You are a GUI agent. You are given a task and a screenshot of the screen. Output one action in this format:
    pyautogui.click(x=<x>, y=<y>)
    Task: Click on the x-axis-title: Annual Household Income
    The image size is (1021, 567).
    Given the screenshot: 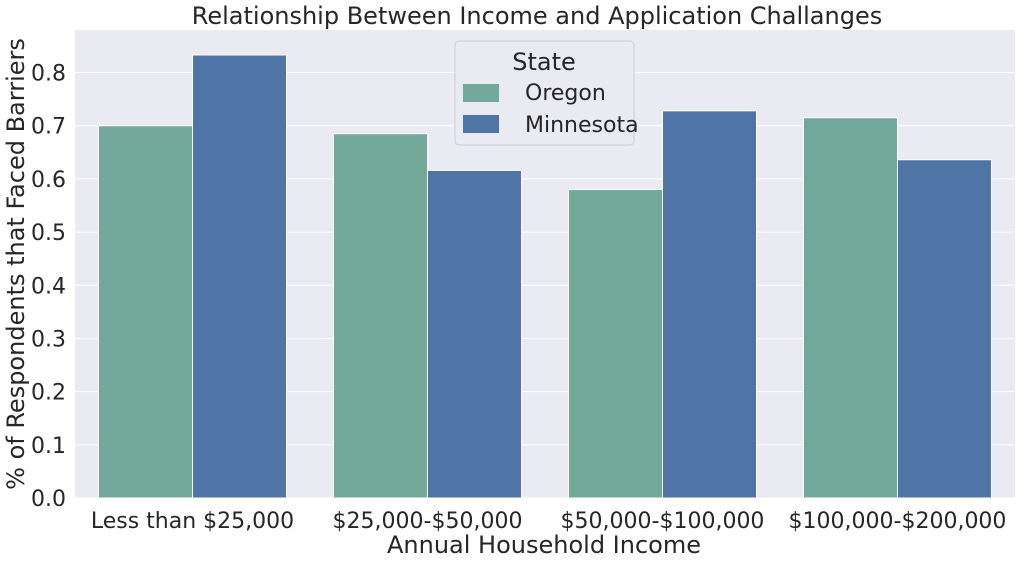 What is the action you would take?
    pyautogui.click(x=544, y=545)
    